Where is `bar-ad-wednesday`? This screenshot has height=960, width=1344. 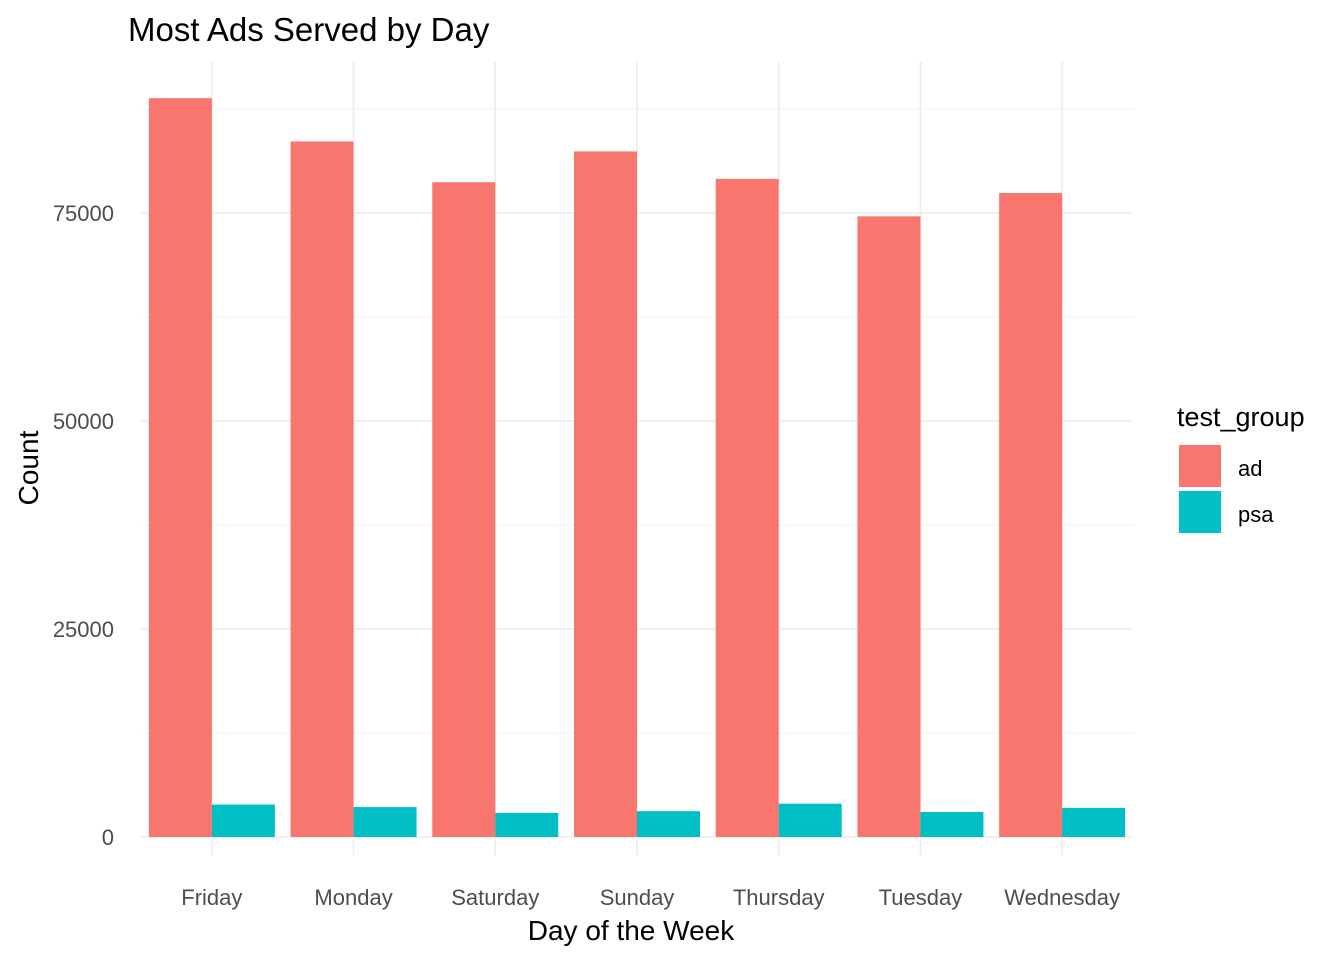
bar-ad-wednesday is located at coordinates (1031, 515).